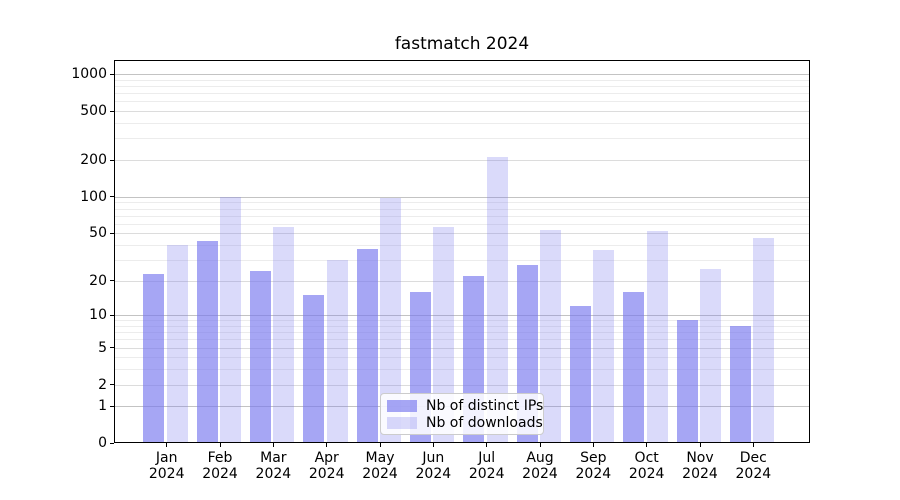  I want to click on bar-downloads-jun, so click(444, 334).